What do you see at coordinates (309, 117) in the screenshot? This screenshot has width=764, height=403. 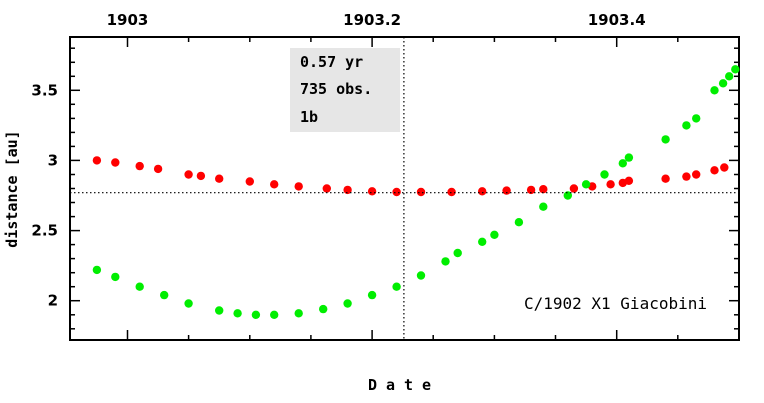 I see `info-orbit-solution: 1b` at bounding box center [309, 117].